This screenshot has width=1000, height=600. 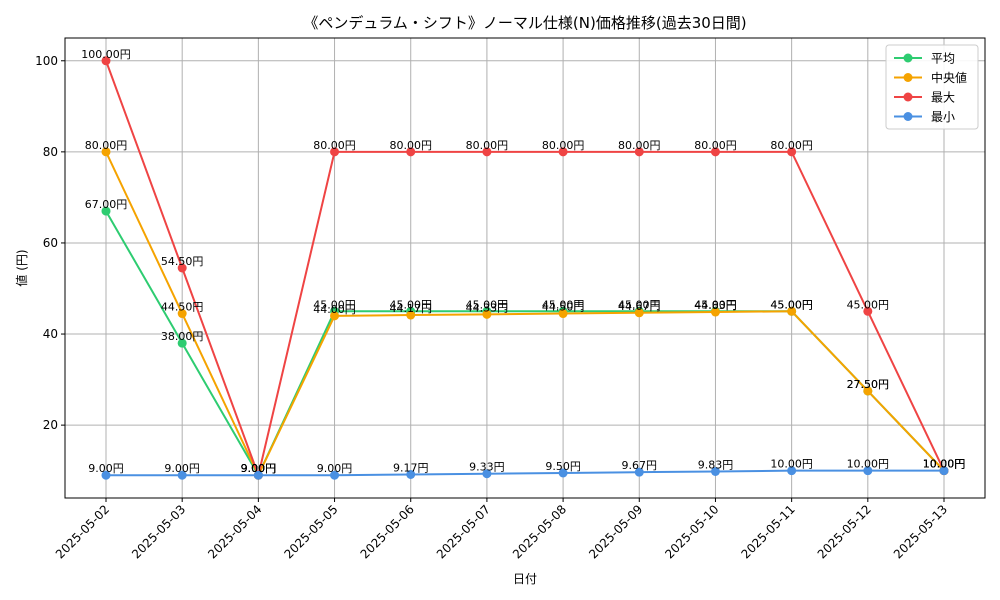 What do you see at coordinates (182, 261) in the screenshot?
I see `data-label: 54.50円` at bounding box center [182, 261].